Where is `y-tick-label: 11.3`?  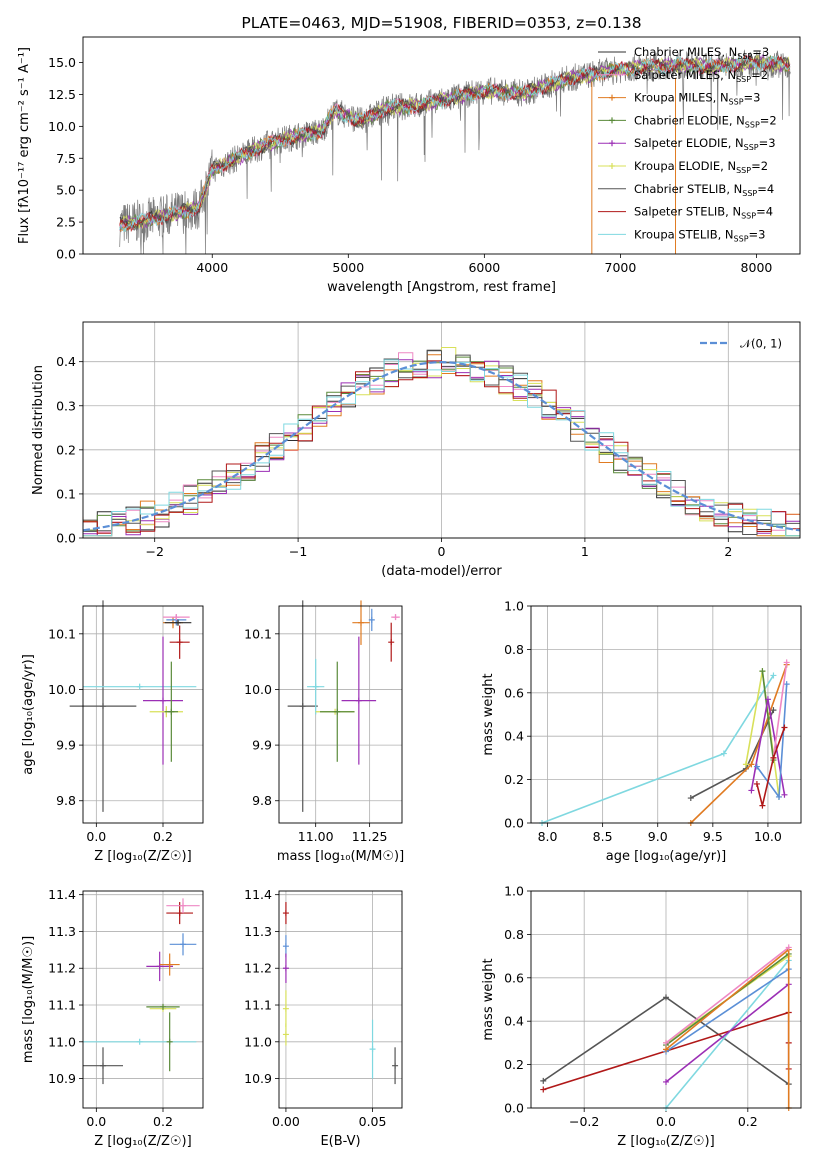 y-tick-label: 11.3 is located at coordinates (62, 931).